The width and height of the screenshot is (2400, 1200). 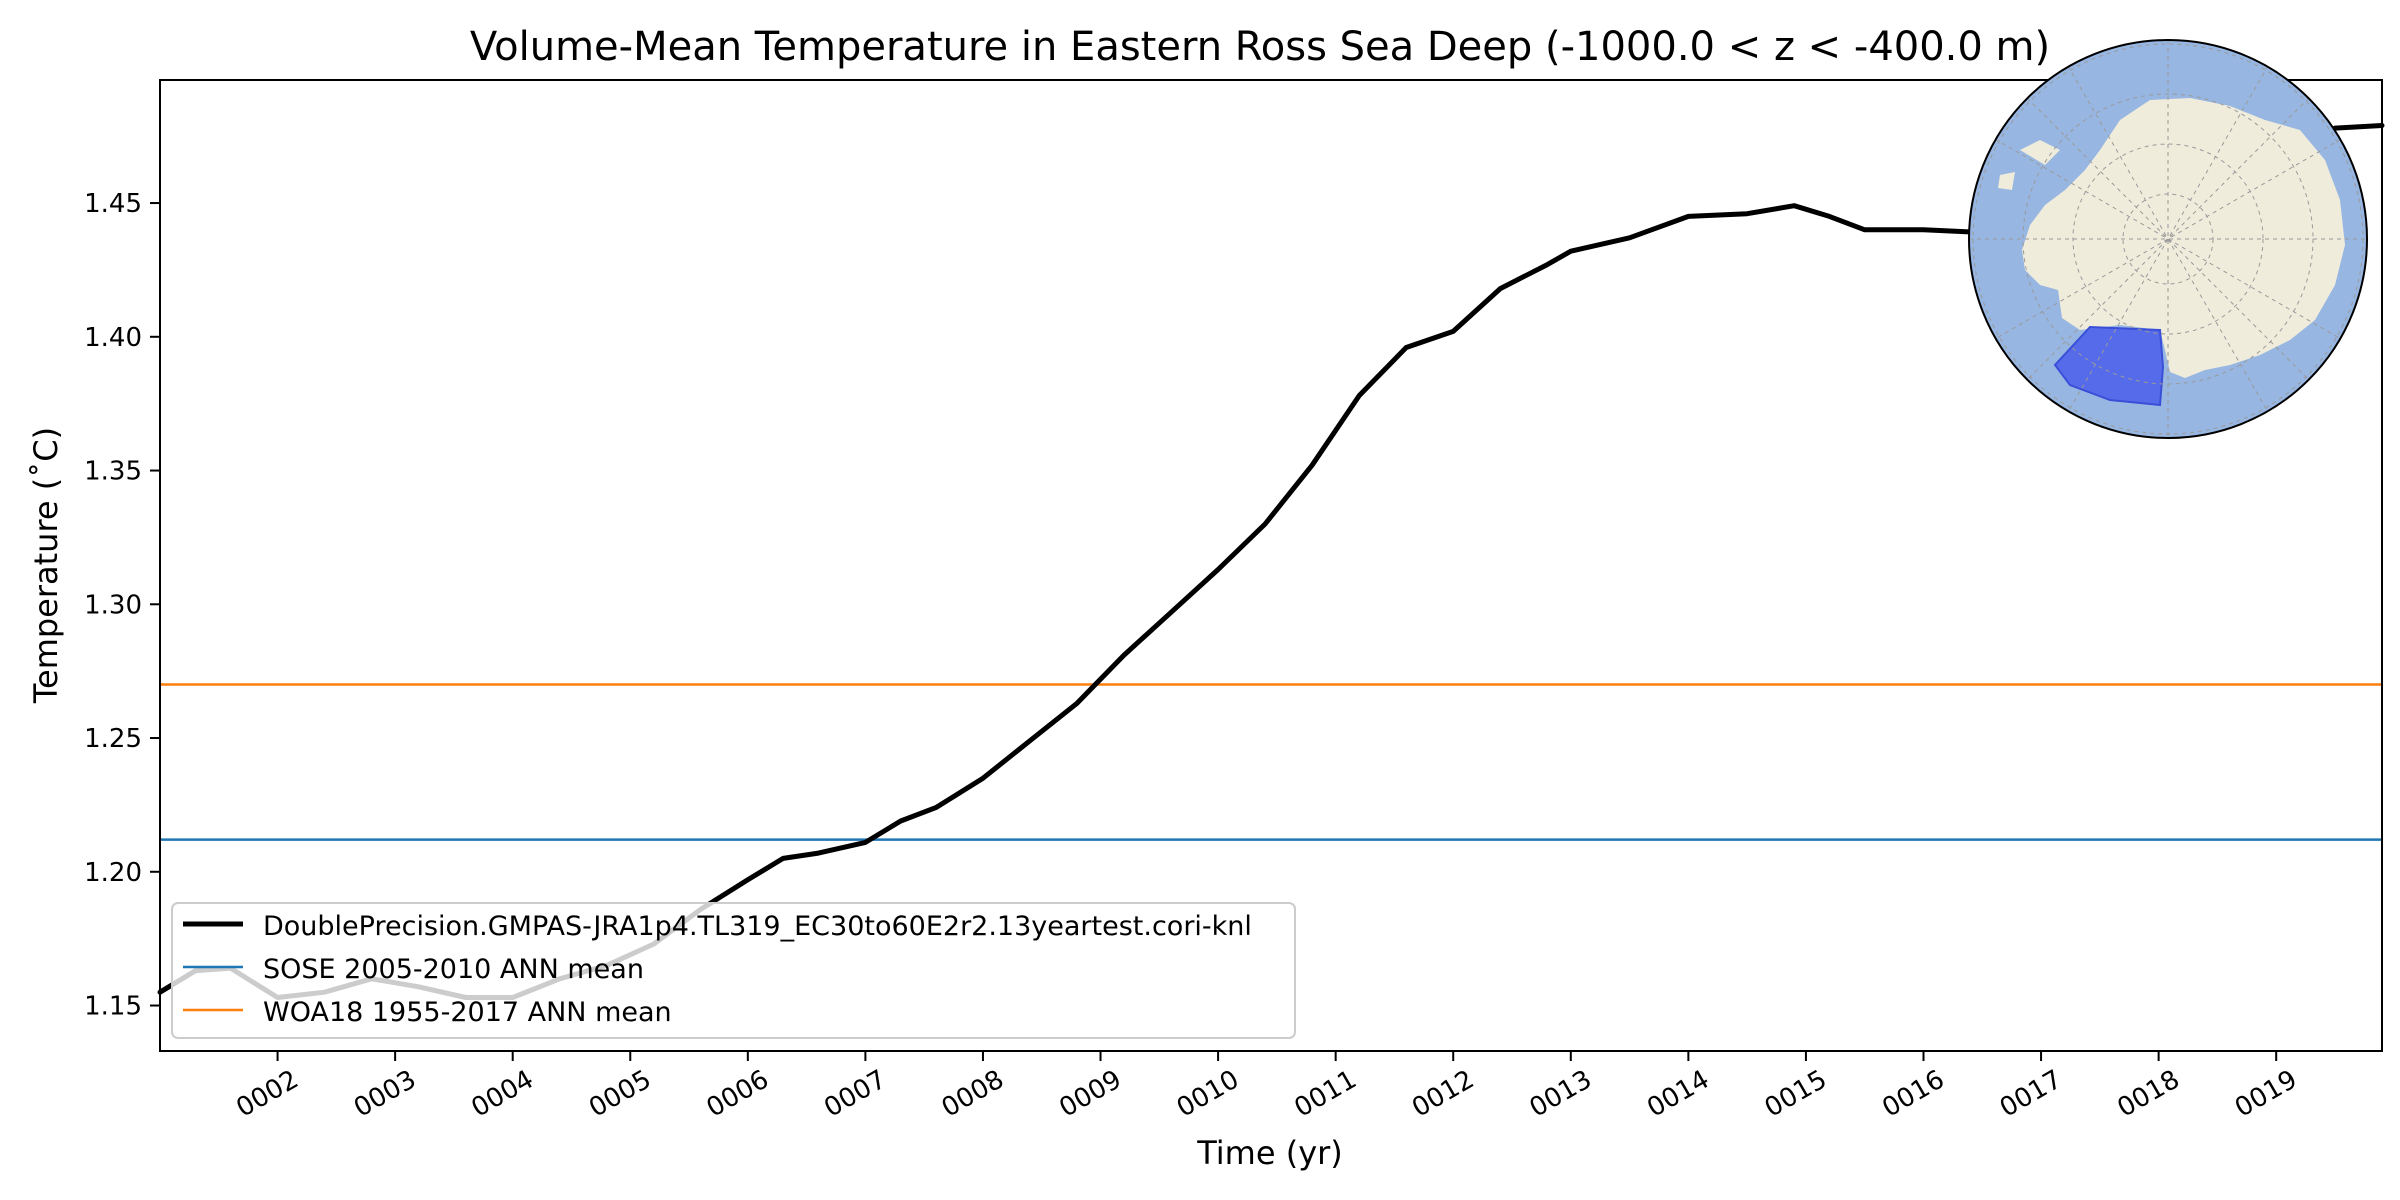 I want to click on y-tick-label: 1.20, so click(x=113, y=873).